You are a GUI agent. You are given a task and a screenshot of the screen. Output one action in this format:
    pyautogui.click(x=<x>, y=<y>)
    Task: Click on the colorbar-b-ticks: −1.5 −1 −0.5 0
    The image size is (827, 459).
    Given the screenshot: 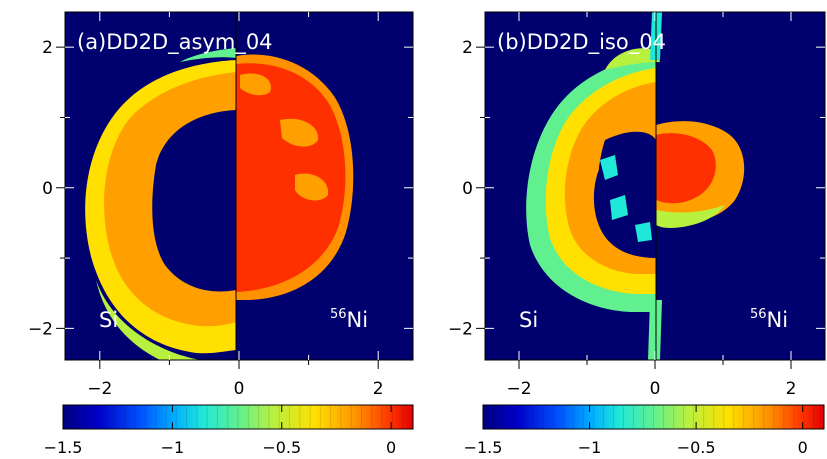 What is the action you would take?
    pyautogui.click(x=636, y=431)
    